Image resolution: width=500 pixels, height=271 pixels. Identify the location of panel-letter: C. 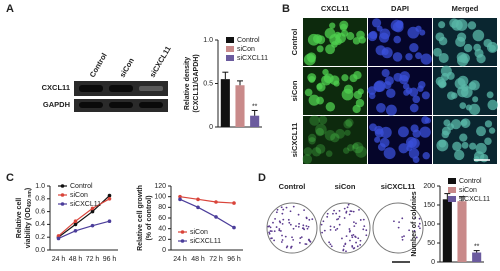
(10, 178).